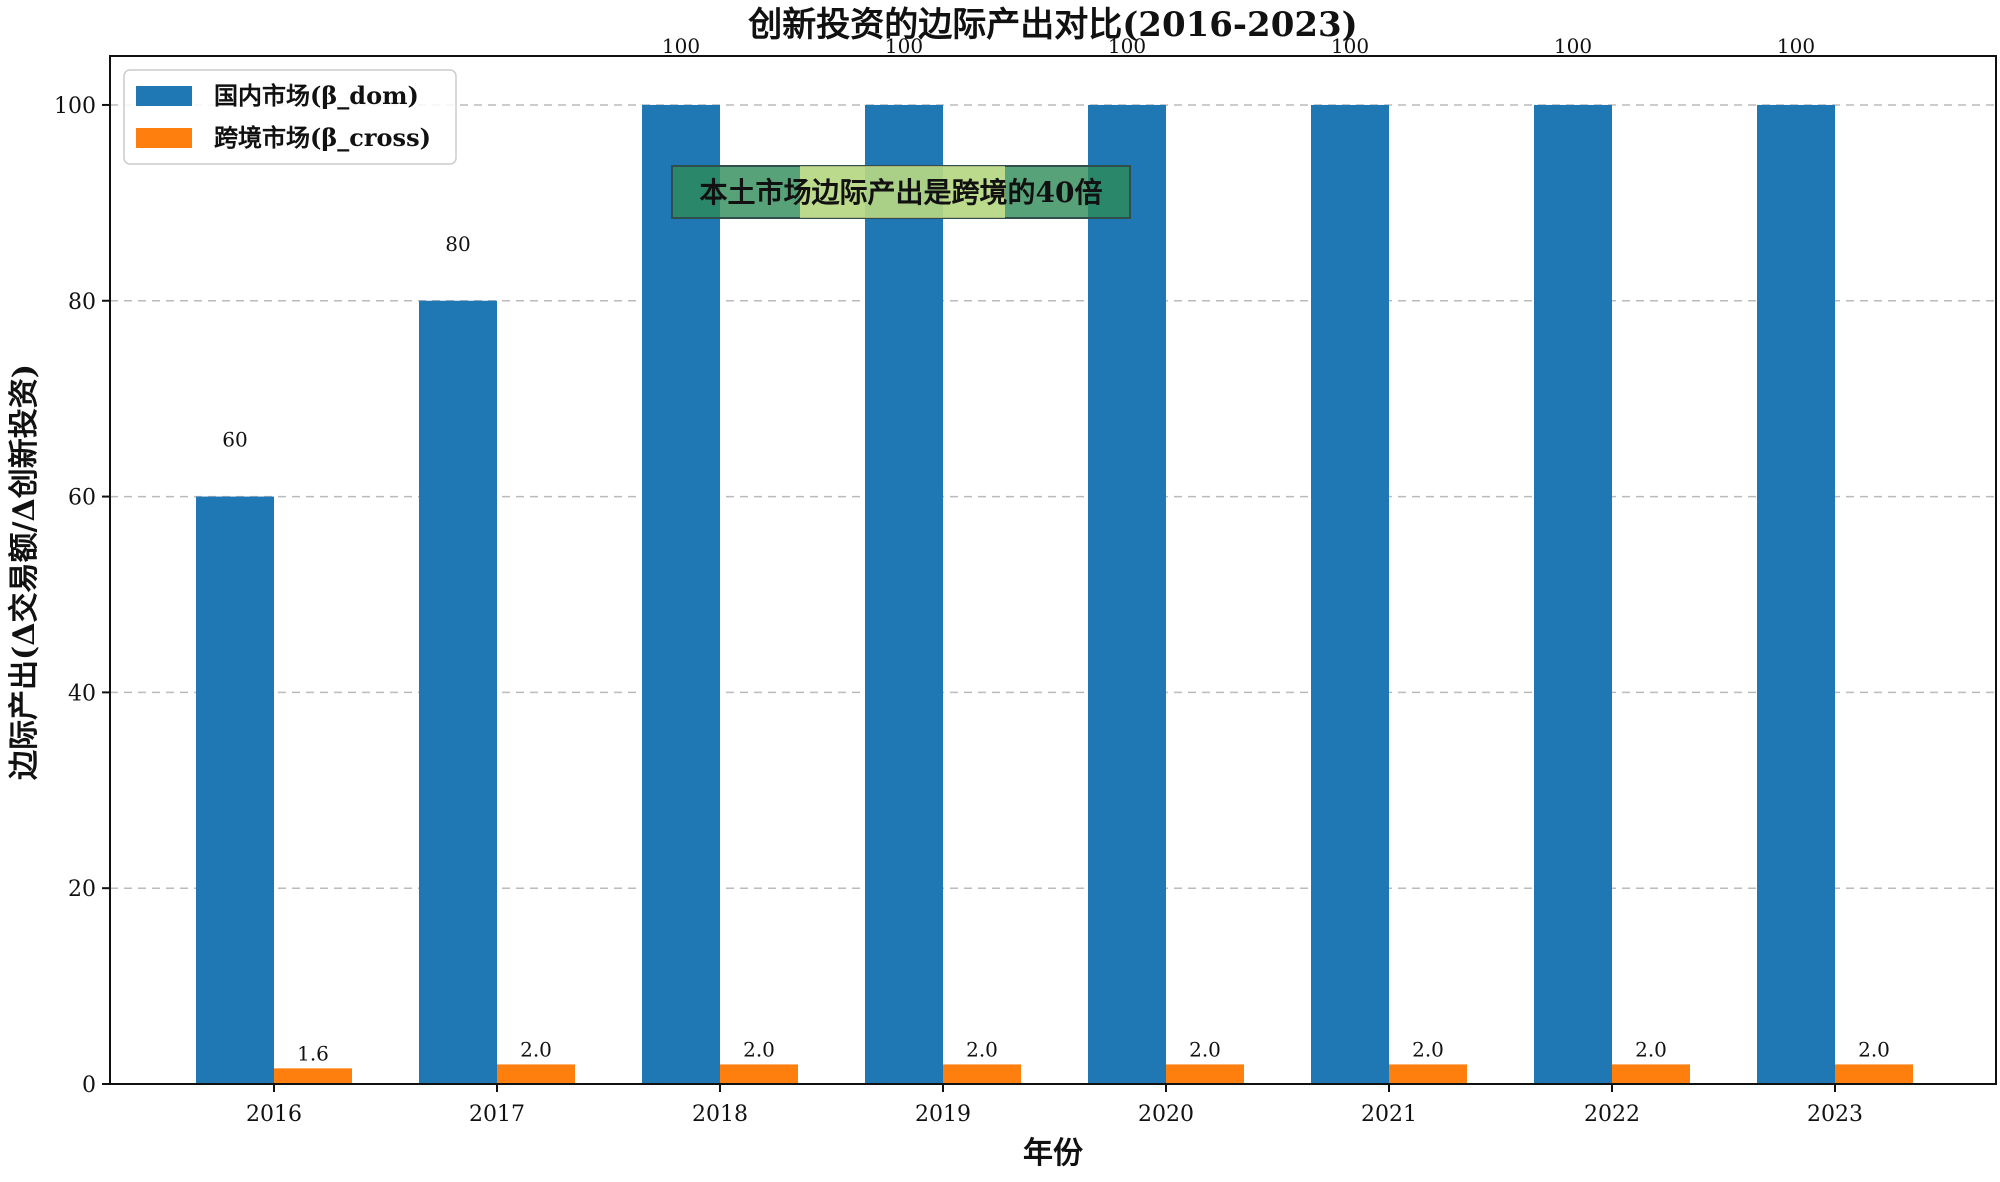  What do you see at coordinates (316, 95) in the screenshot?
I see `legend-label-domestic: 国内市场(β_dom)` at bounding box center [316, 95].